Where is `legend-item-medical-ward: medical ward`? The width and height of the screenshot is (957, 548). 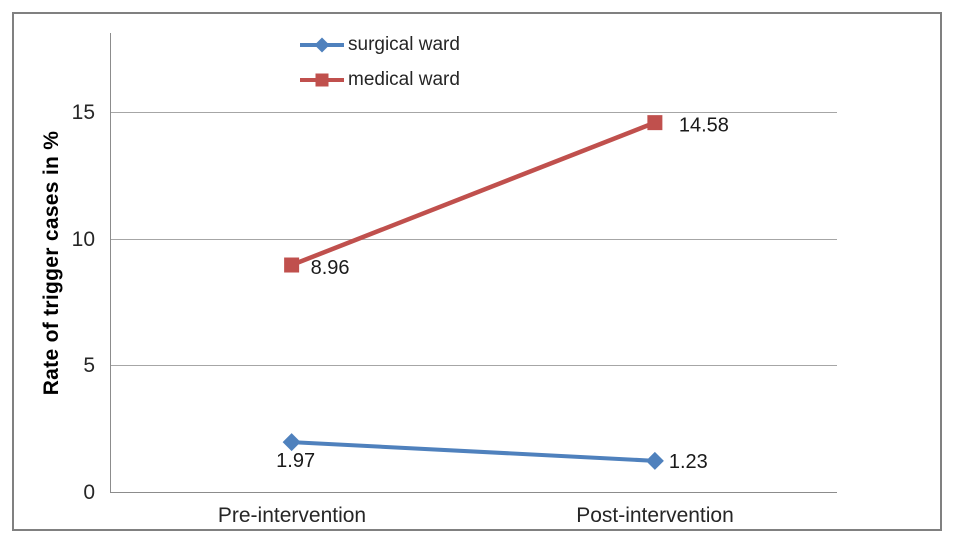 legend-item-medical-ward: medical ward is located at coordinates (379, 80).